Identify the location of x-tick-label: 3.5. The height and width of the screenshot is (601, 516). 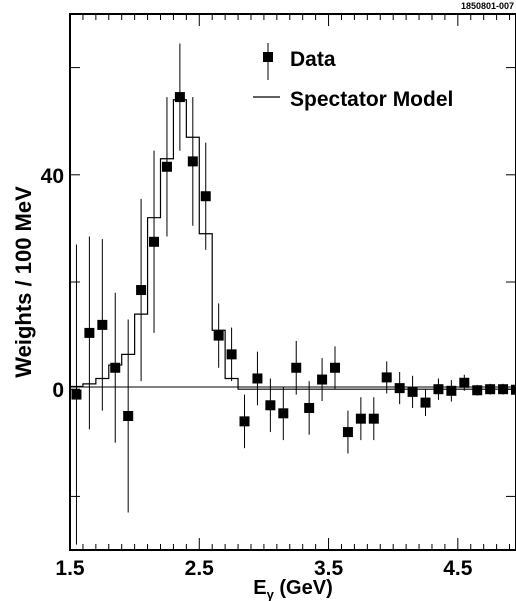
(329, 568).